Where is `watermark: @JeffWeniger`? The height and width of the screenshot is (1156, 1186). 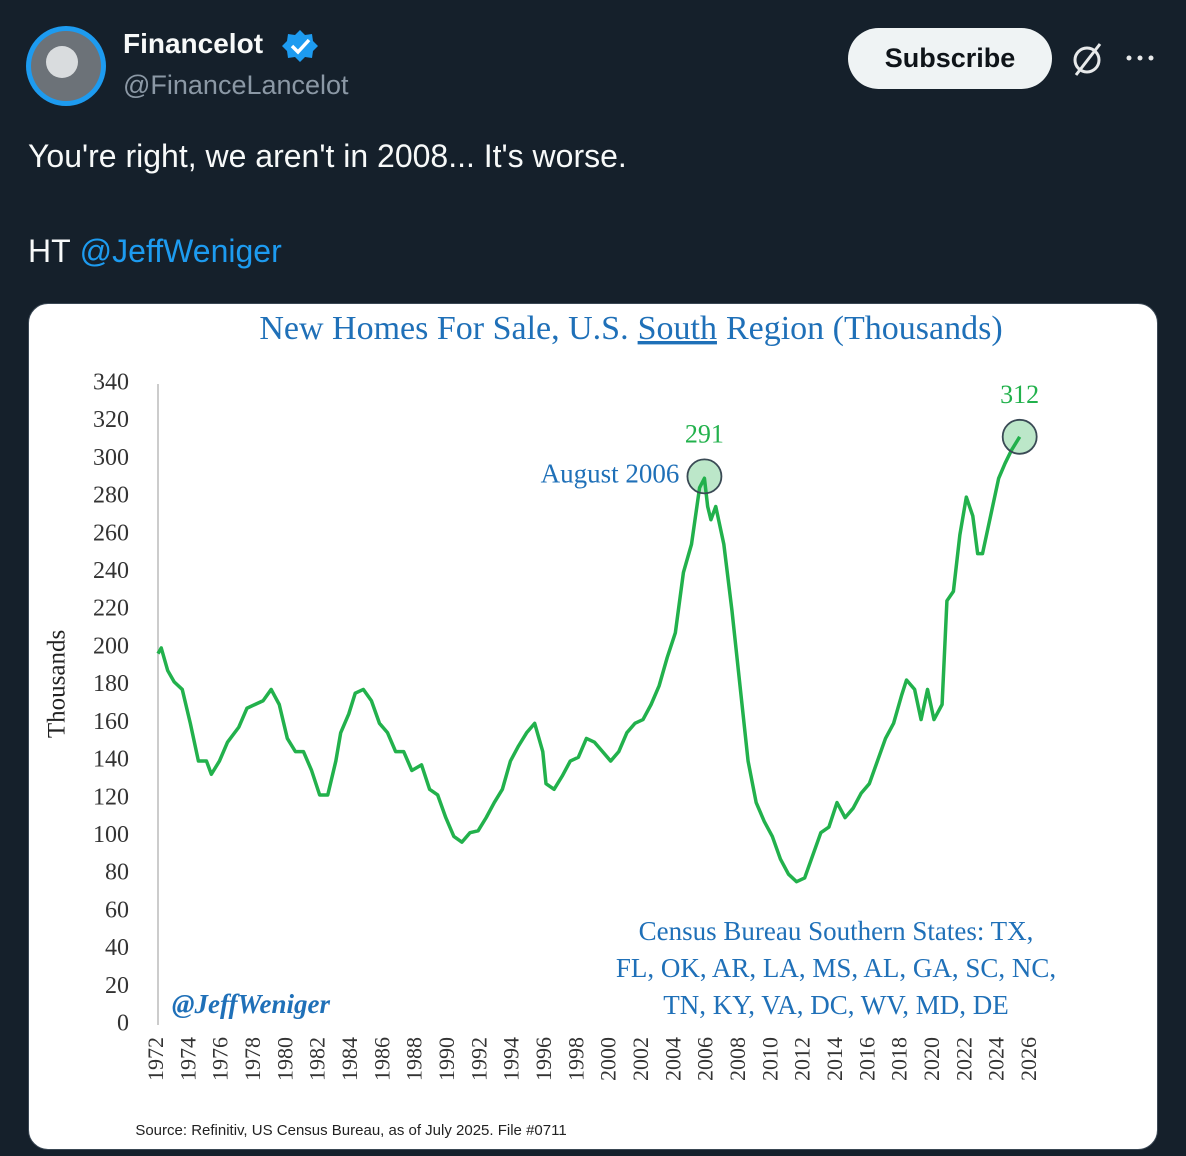
watermark: @JeffWeniger is located at coordinates (251, 1004).